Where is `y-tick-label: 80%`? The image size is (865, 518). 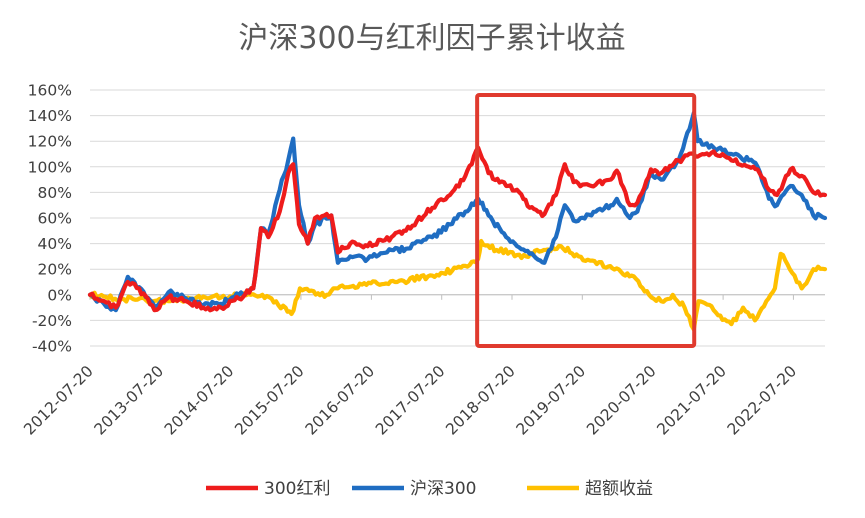 y-tick-label: 80% is located at coordinates (55, 193).